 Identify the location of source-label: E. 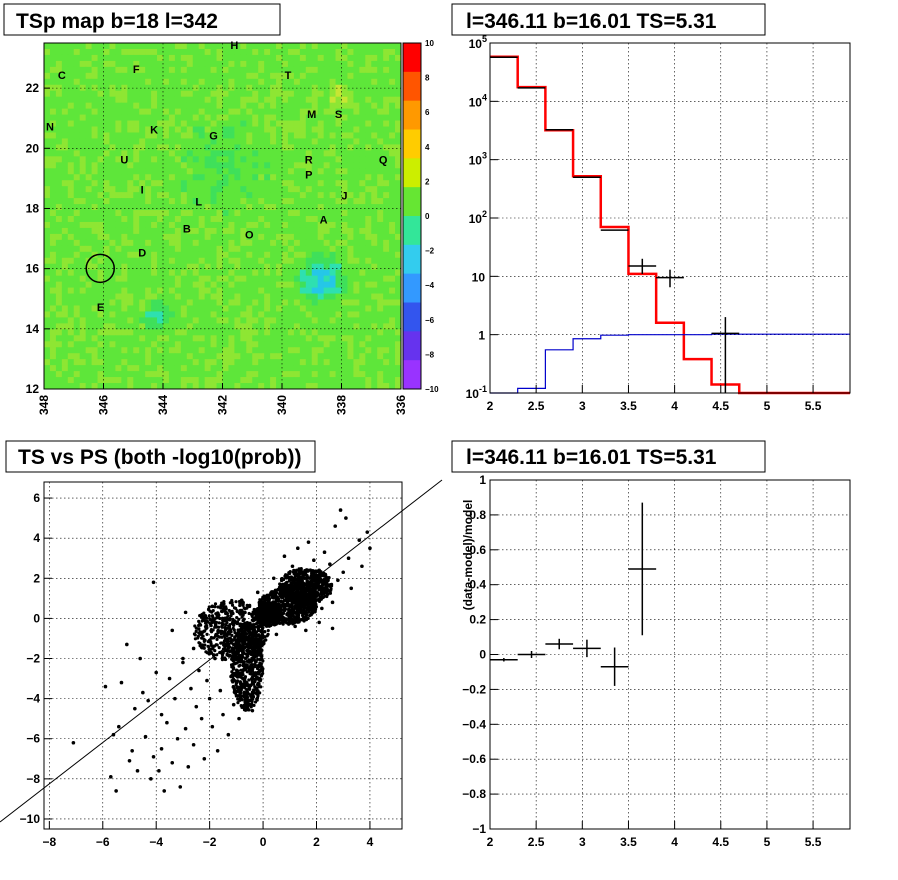
(100, 308).